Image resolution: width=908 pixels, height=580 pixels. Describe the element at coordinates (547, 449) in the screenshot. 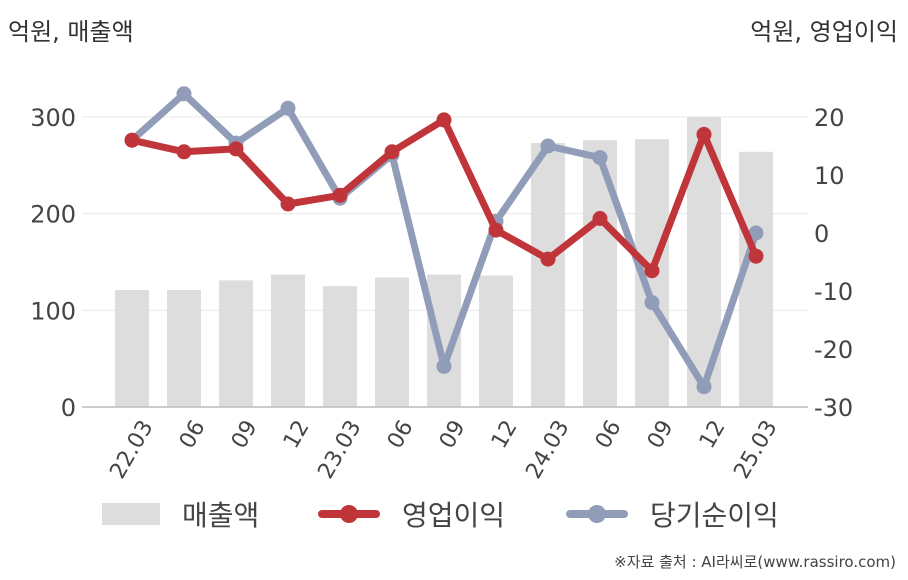

I see `x-tick-label: 24.03` at that location.